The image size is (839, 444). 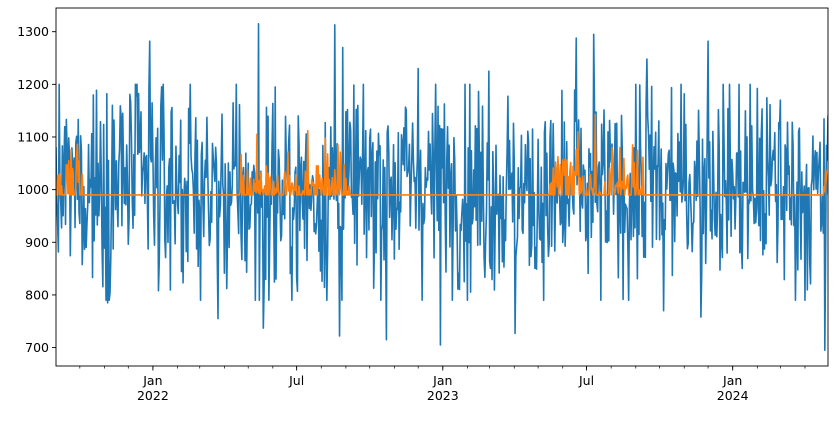 I want to click on y-tick-label: 800, so click(x=37, y=294).